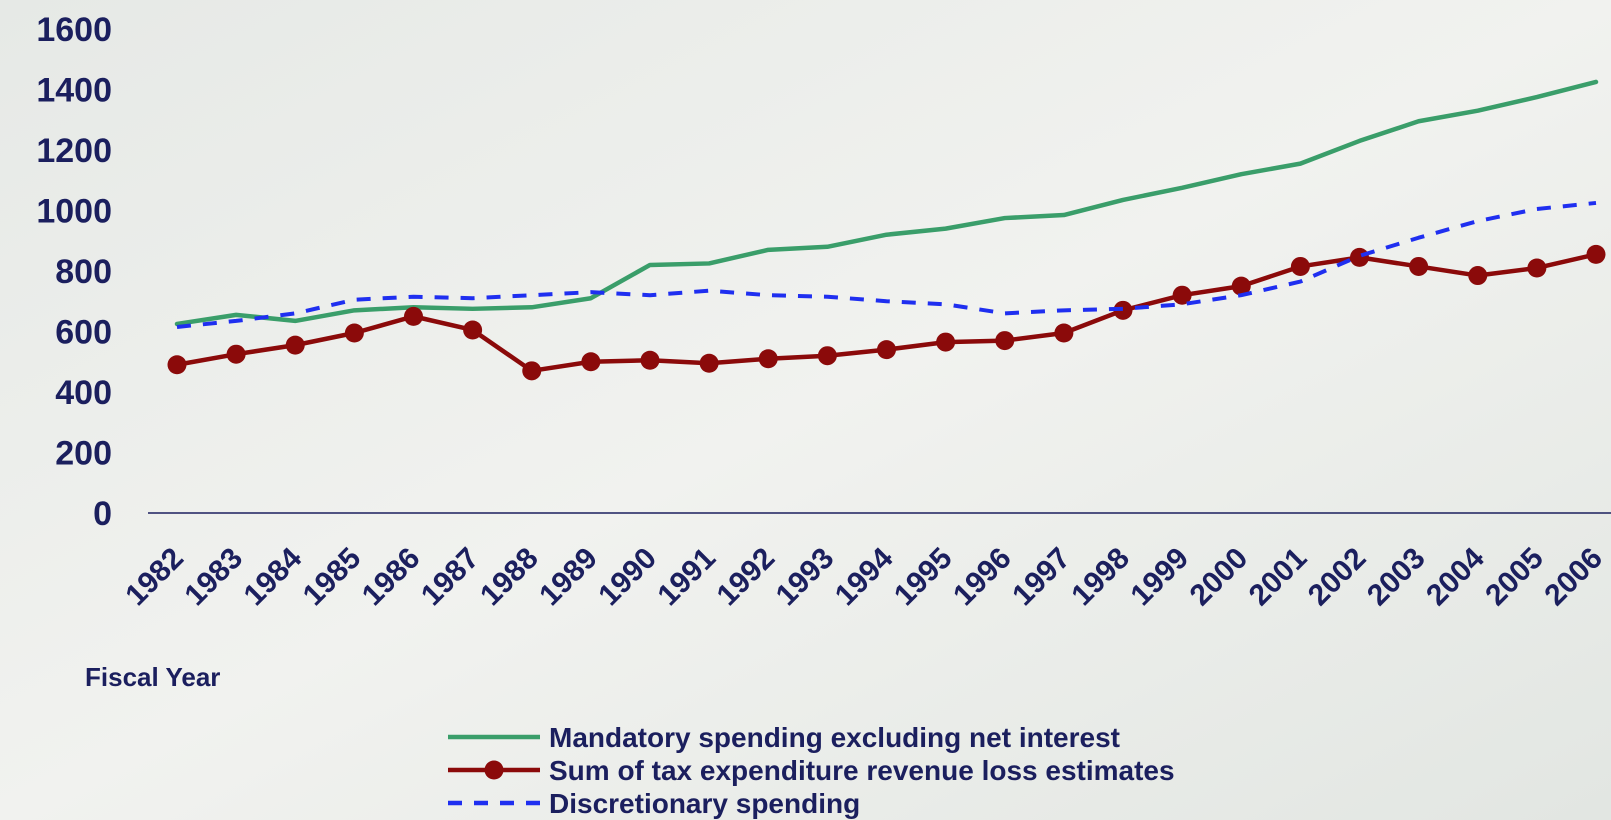 The image size is (1611, 820). What do you see at coordinates (704, 803) in the screenshot?
I see `legend-label: Discretionary spending` at bounding box center [704, 803].